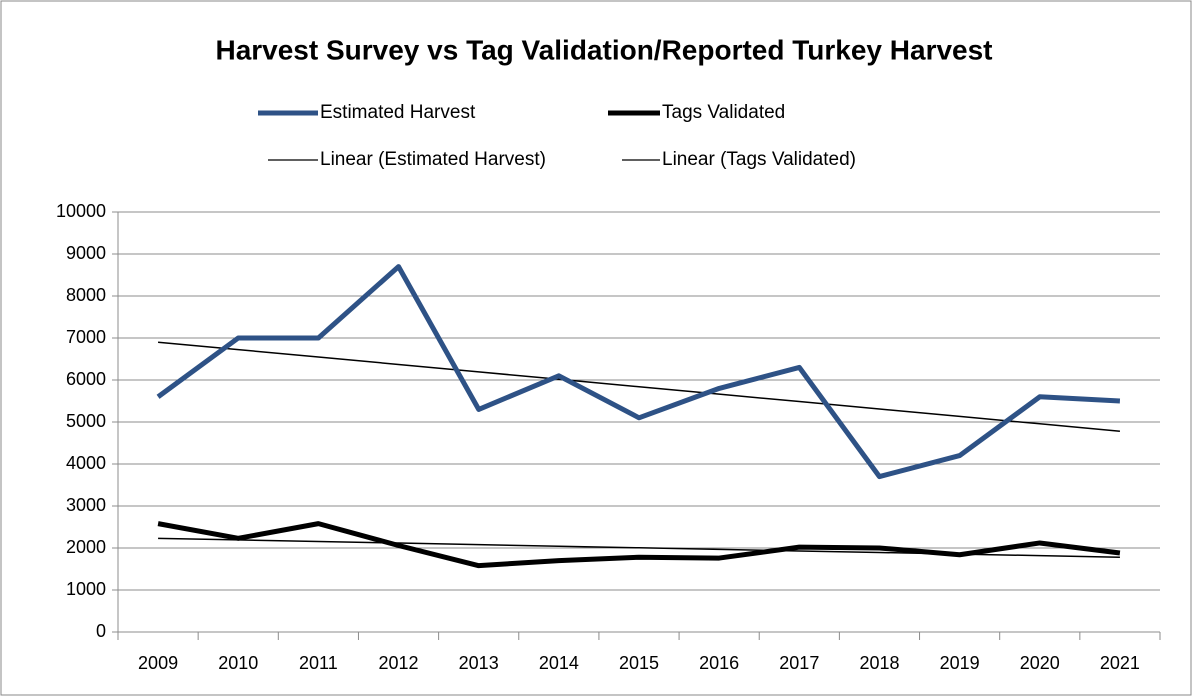  Describe the element at coordinates (86, 421) in the screenshot. I see `y-tick-label: 5000` at that location.